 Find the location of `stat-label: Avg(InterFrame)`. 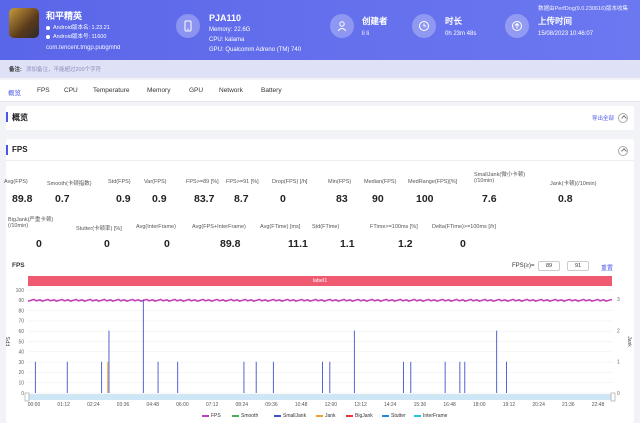

stat-label: Avg(InterFrame) is located at coordinates (156, 227).